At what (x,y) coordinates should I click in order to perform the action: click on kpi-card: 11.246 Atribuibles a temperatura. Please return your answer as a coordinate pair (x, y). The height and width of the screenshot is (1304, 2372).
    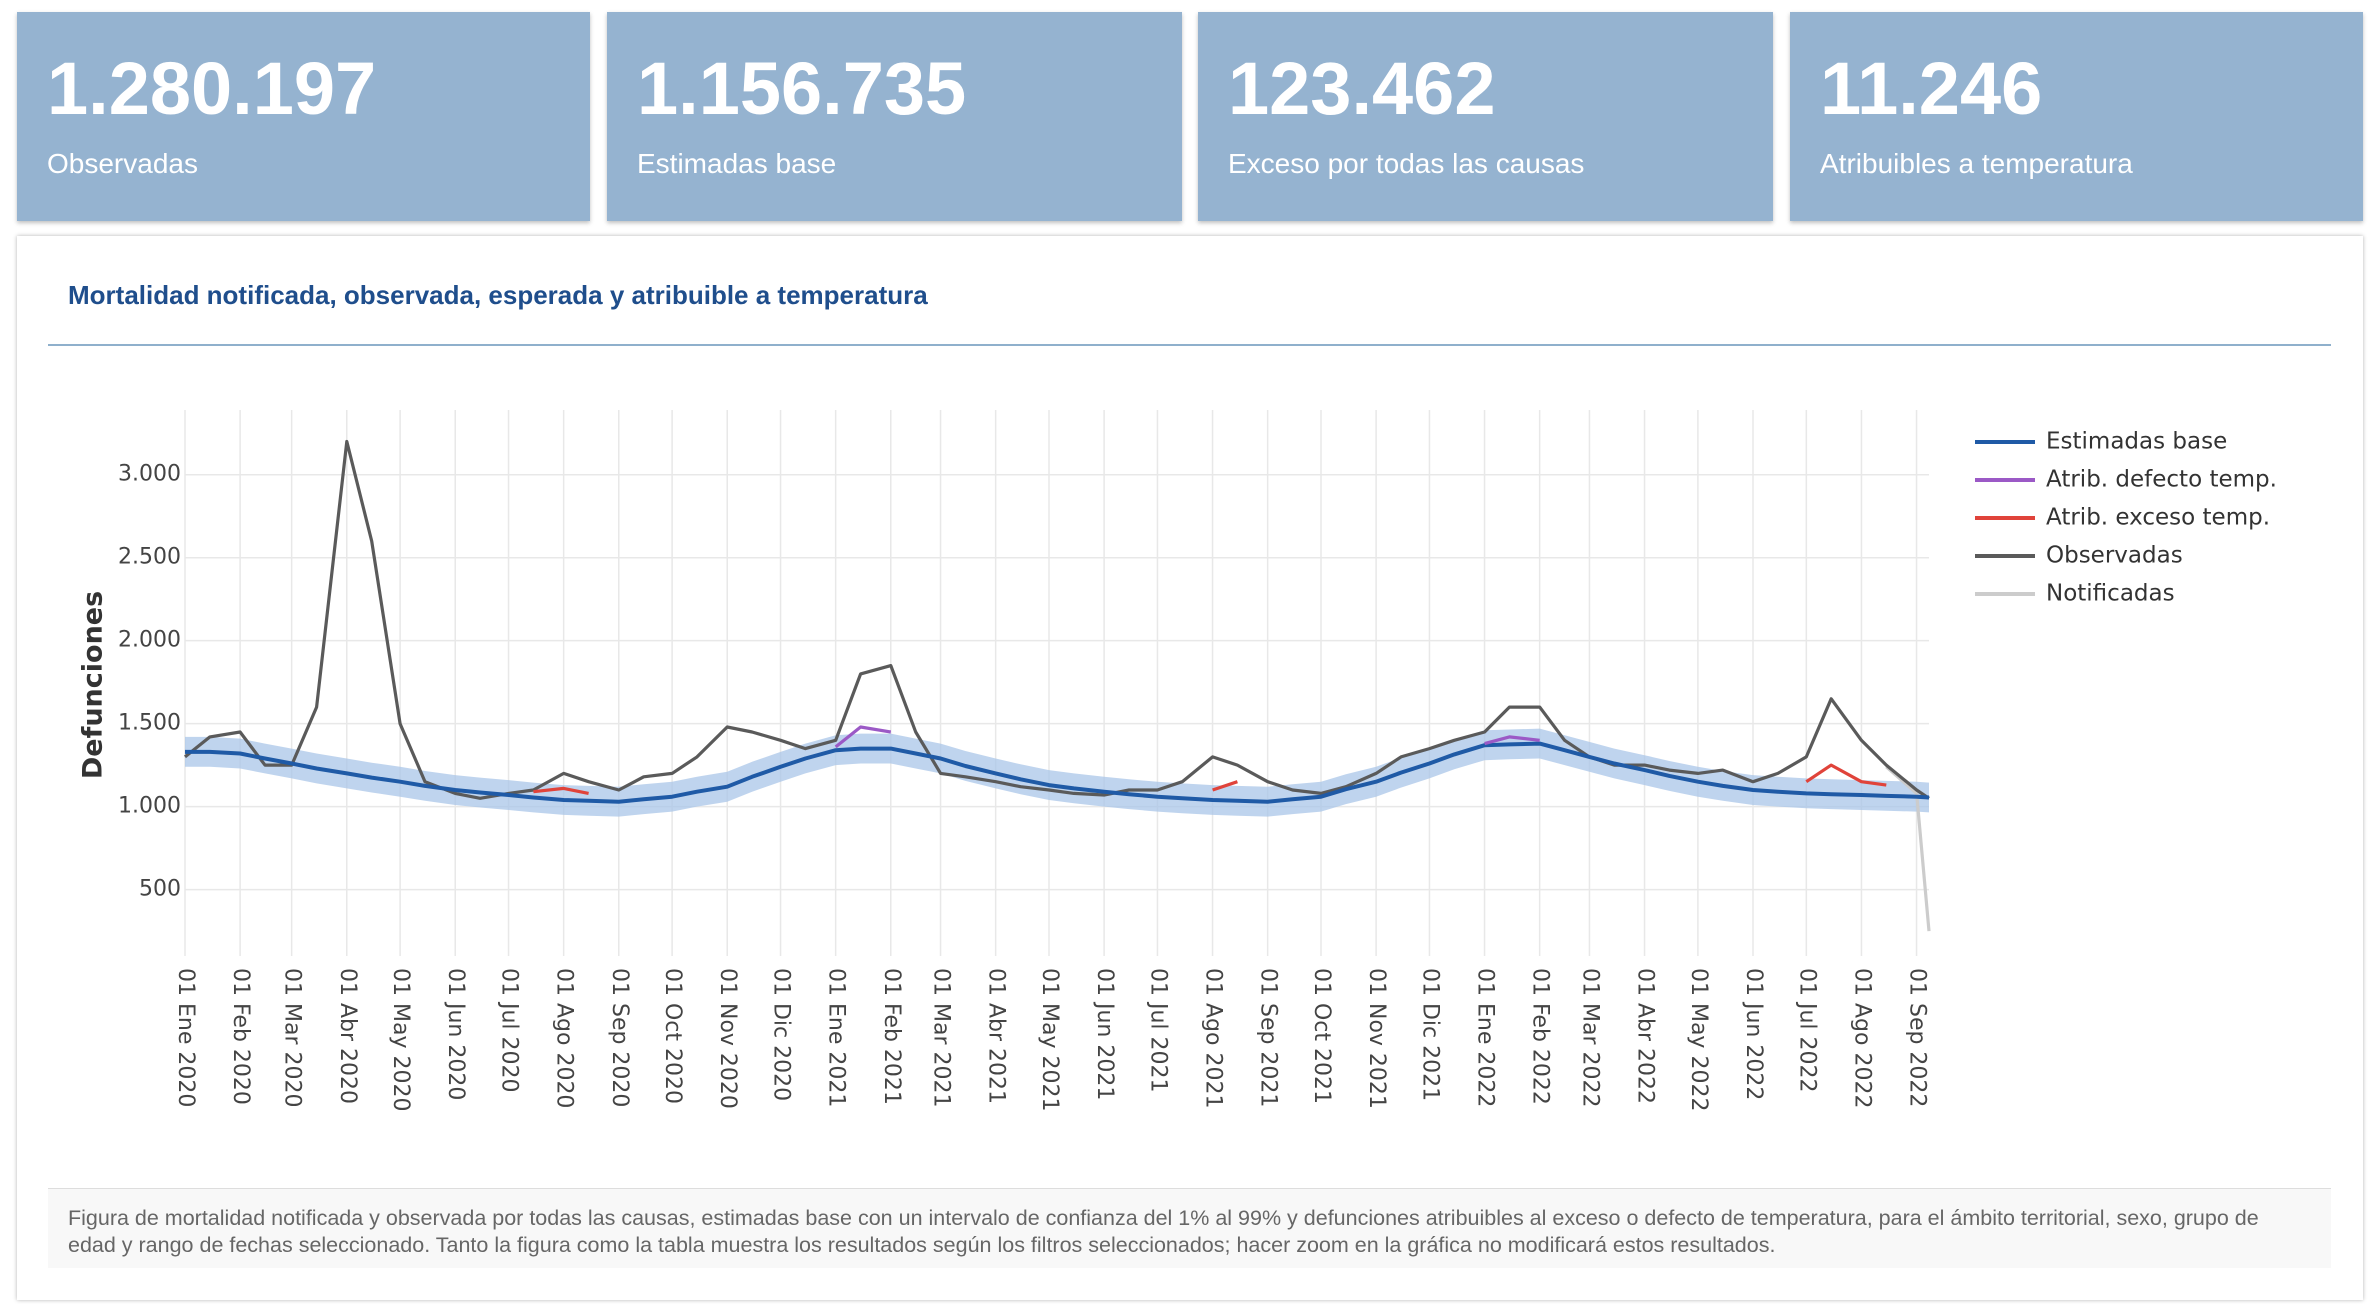
    Looking at the image, I should click on (2076, 116).